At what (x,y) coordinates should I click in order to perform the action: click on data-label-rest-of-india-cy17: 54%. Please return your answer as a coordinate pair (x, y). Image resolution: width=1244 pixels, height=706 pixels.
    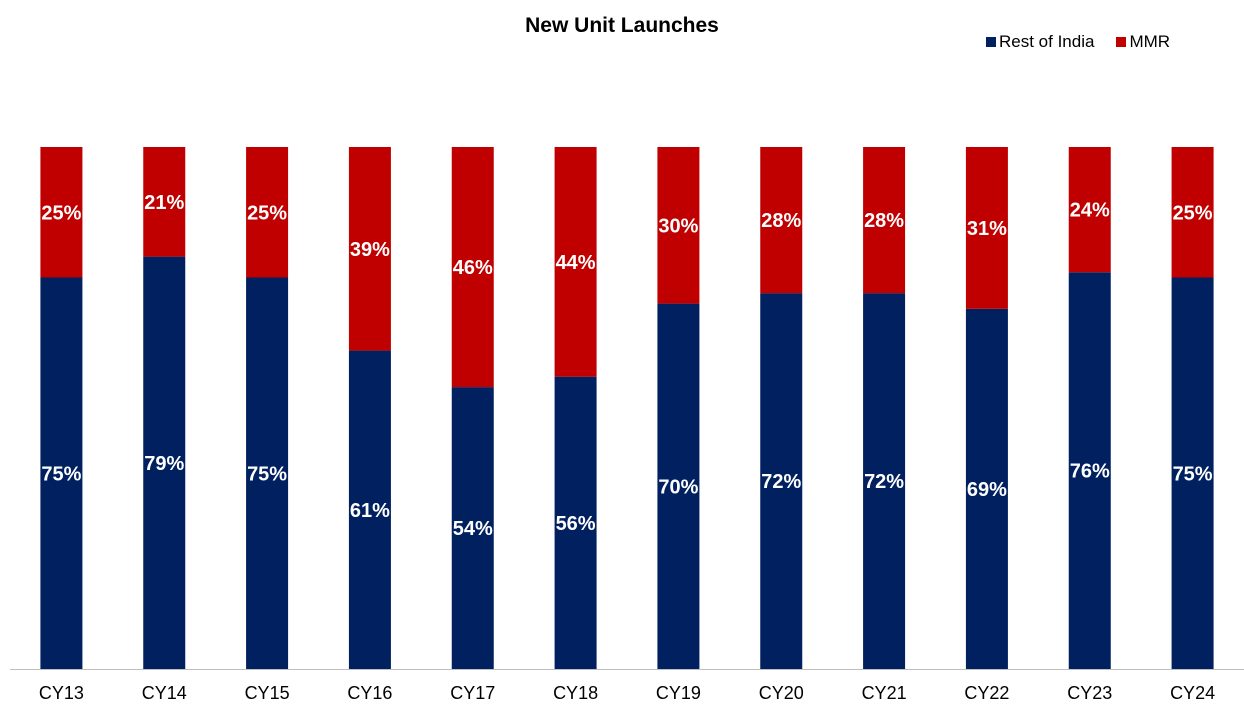
    Looking at the image, I should click on (473, 529).